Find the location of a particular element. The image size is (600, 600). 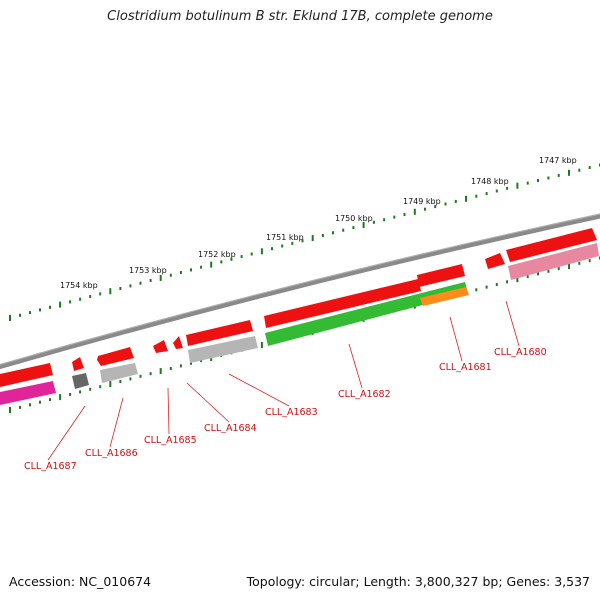

gene-label-1687: CLL_A1687 is located at coordinates (50, 466).